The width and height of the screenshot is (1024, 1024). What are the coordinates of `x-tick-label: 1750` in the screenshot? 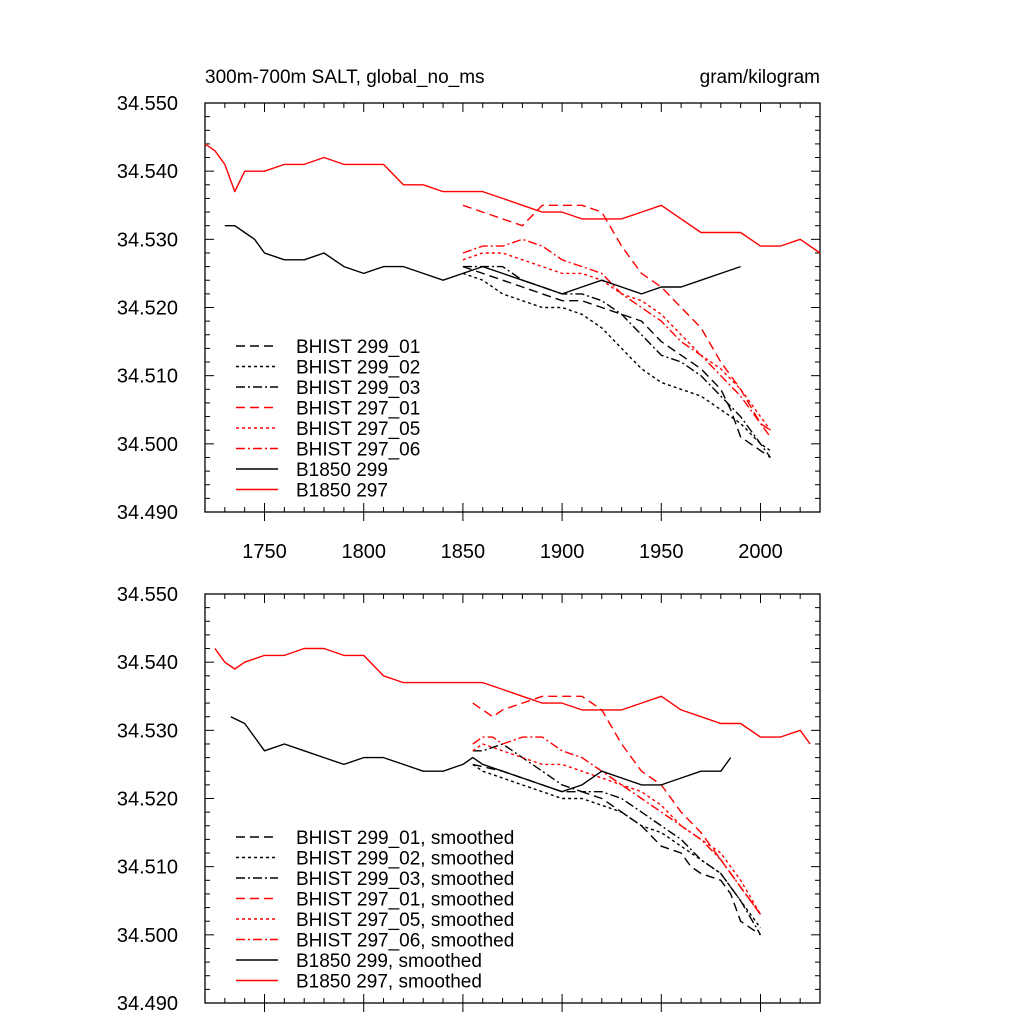 It's located at (264, 552).